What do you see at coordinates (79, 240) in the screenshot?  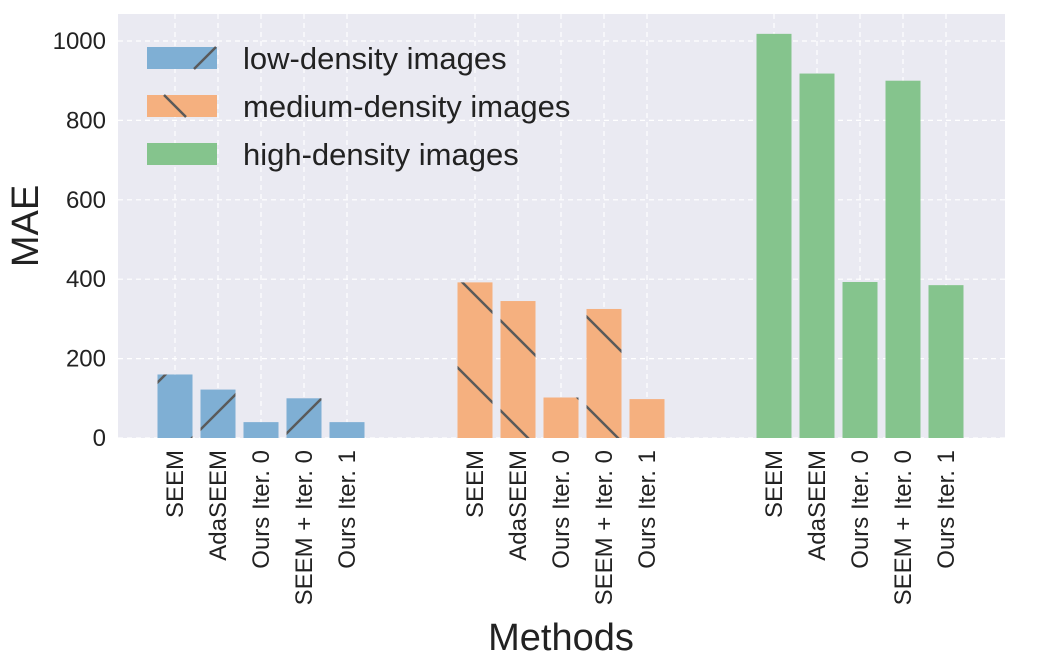 I see `y-tick-labels: 0 200 400 600 800 1000` at bounding box center [79, 240].